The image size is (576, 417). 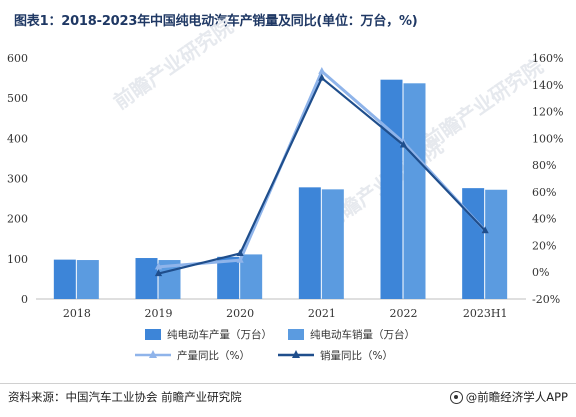 I want to click on legend-sales-label: 纯电动车销量（万台）, so click(x=362, y=334).